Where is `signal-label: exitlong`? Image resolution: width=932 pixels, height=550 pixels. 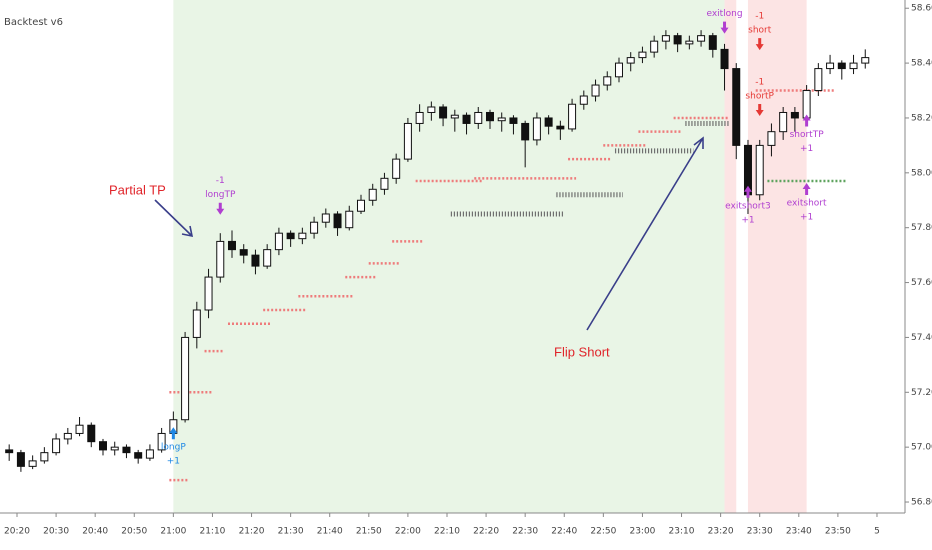 signal-label: exitlong is located at coordinates (724, 14).